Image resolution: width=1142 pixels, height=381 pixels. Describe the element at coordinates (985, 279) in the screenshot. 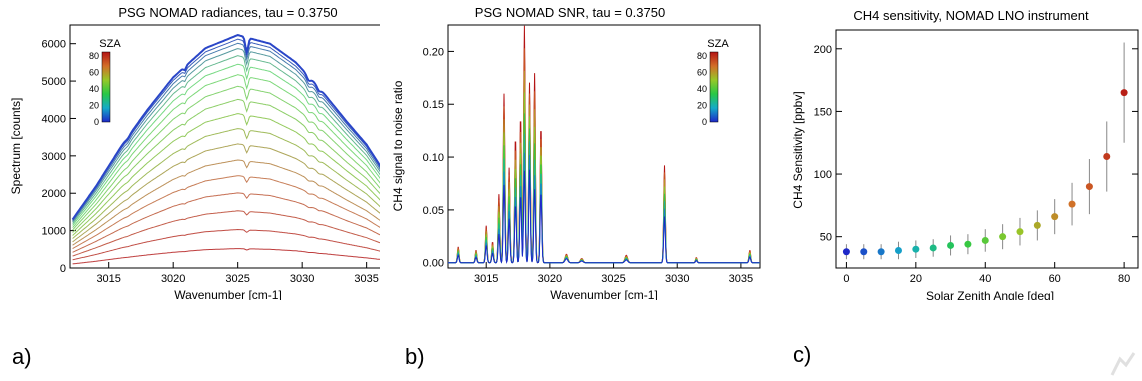

I see `x-tick-label: 40` at that location.